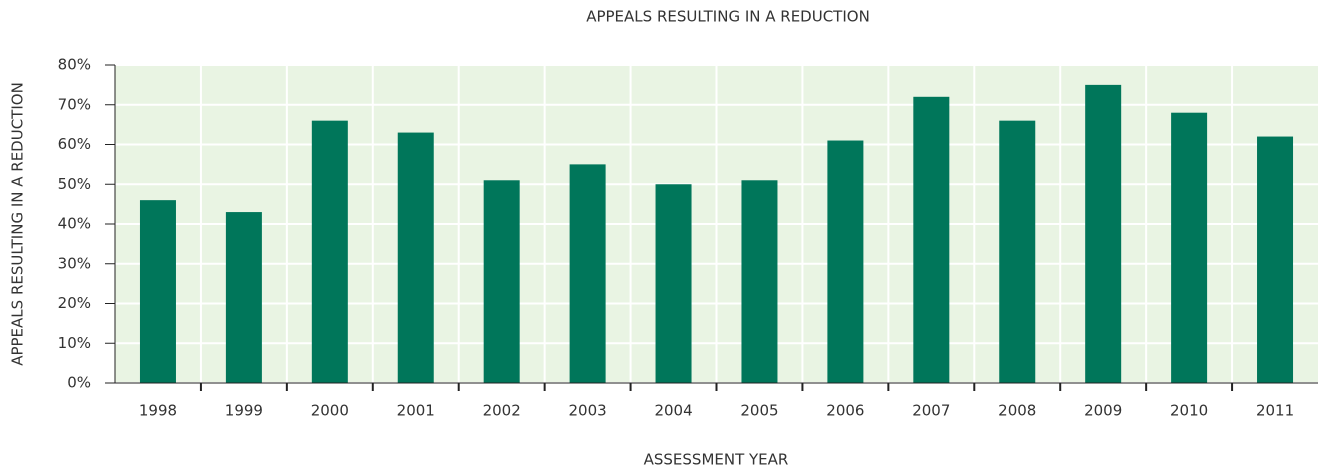 The height and width of the screenshot is (472, 1342). What do you see at coordinates (931, 411) in the screenshot?
I see `x-tick-label: 2007` at bounding box center [931, 411].